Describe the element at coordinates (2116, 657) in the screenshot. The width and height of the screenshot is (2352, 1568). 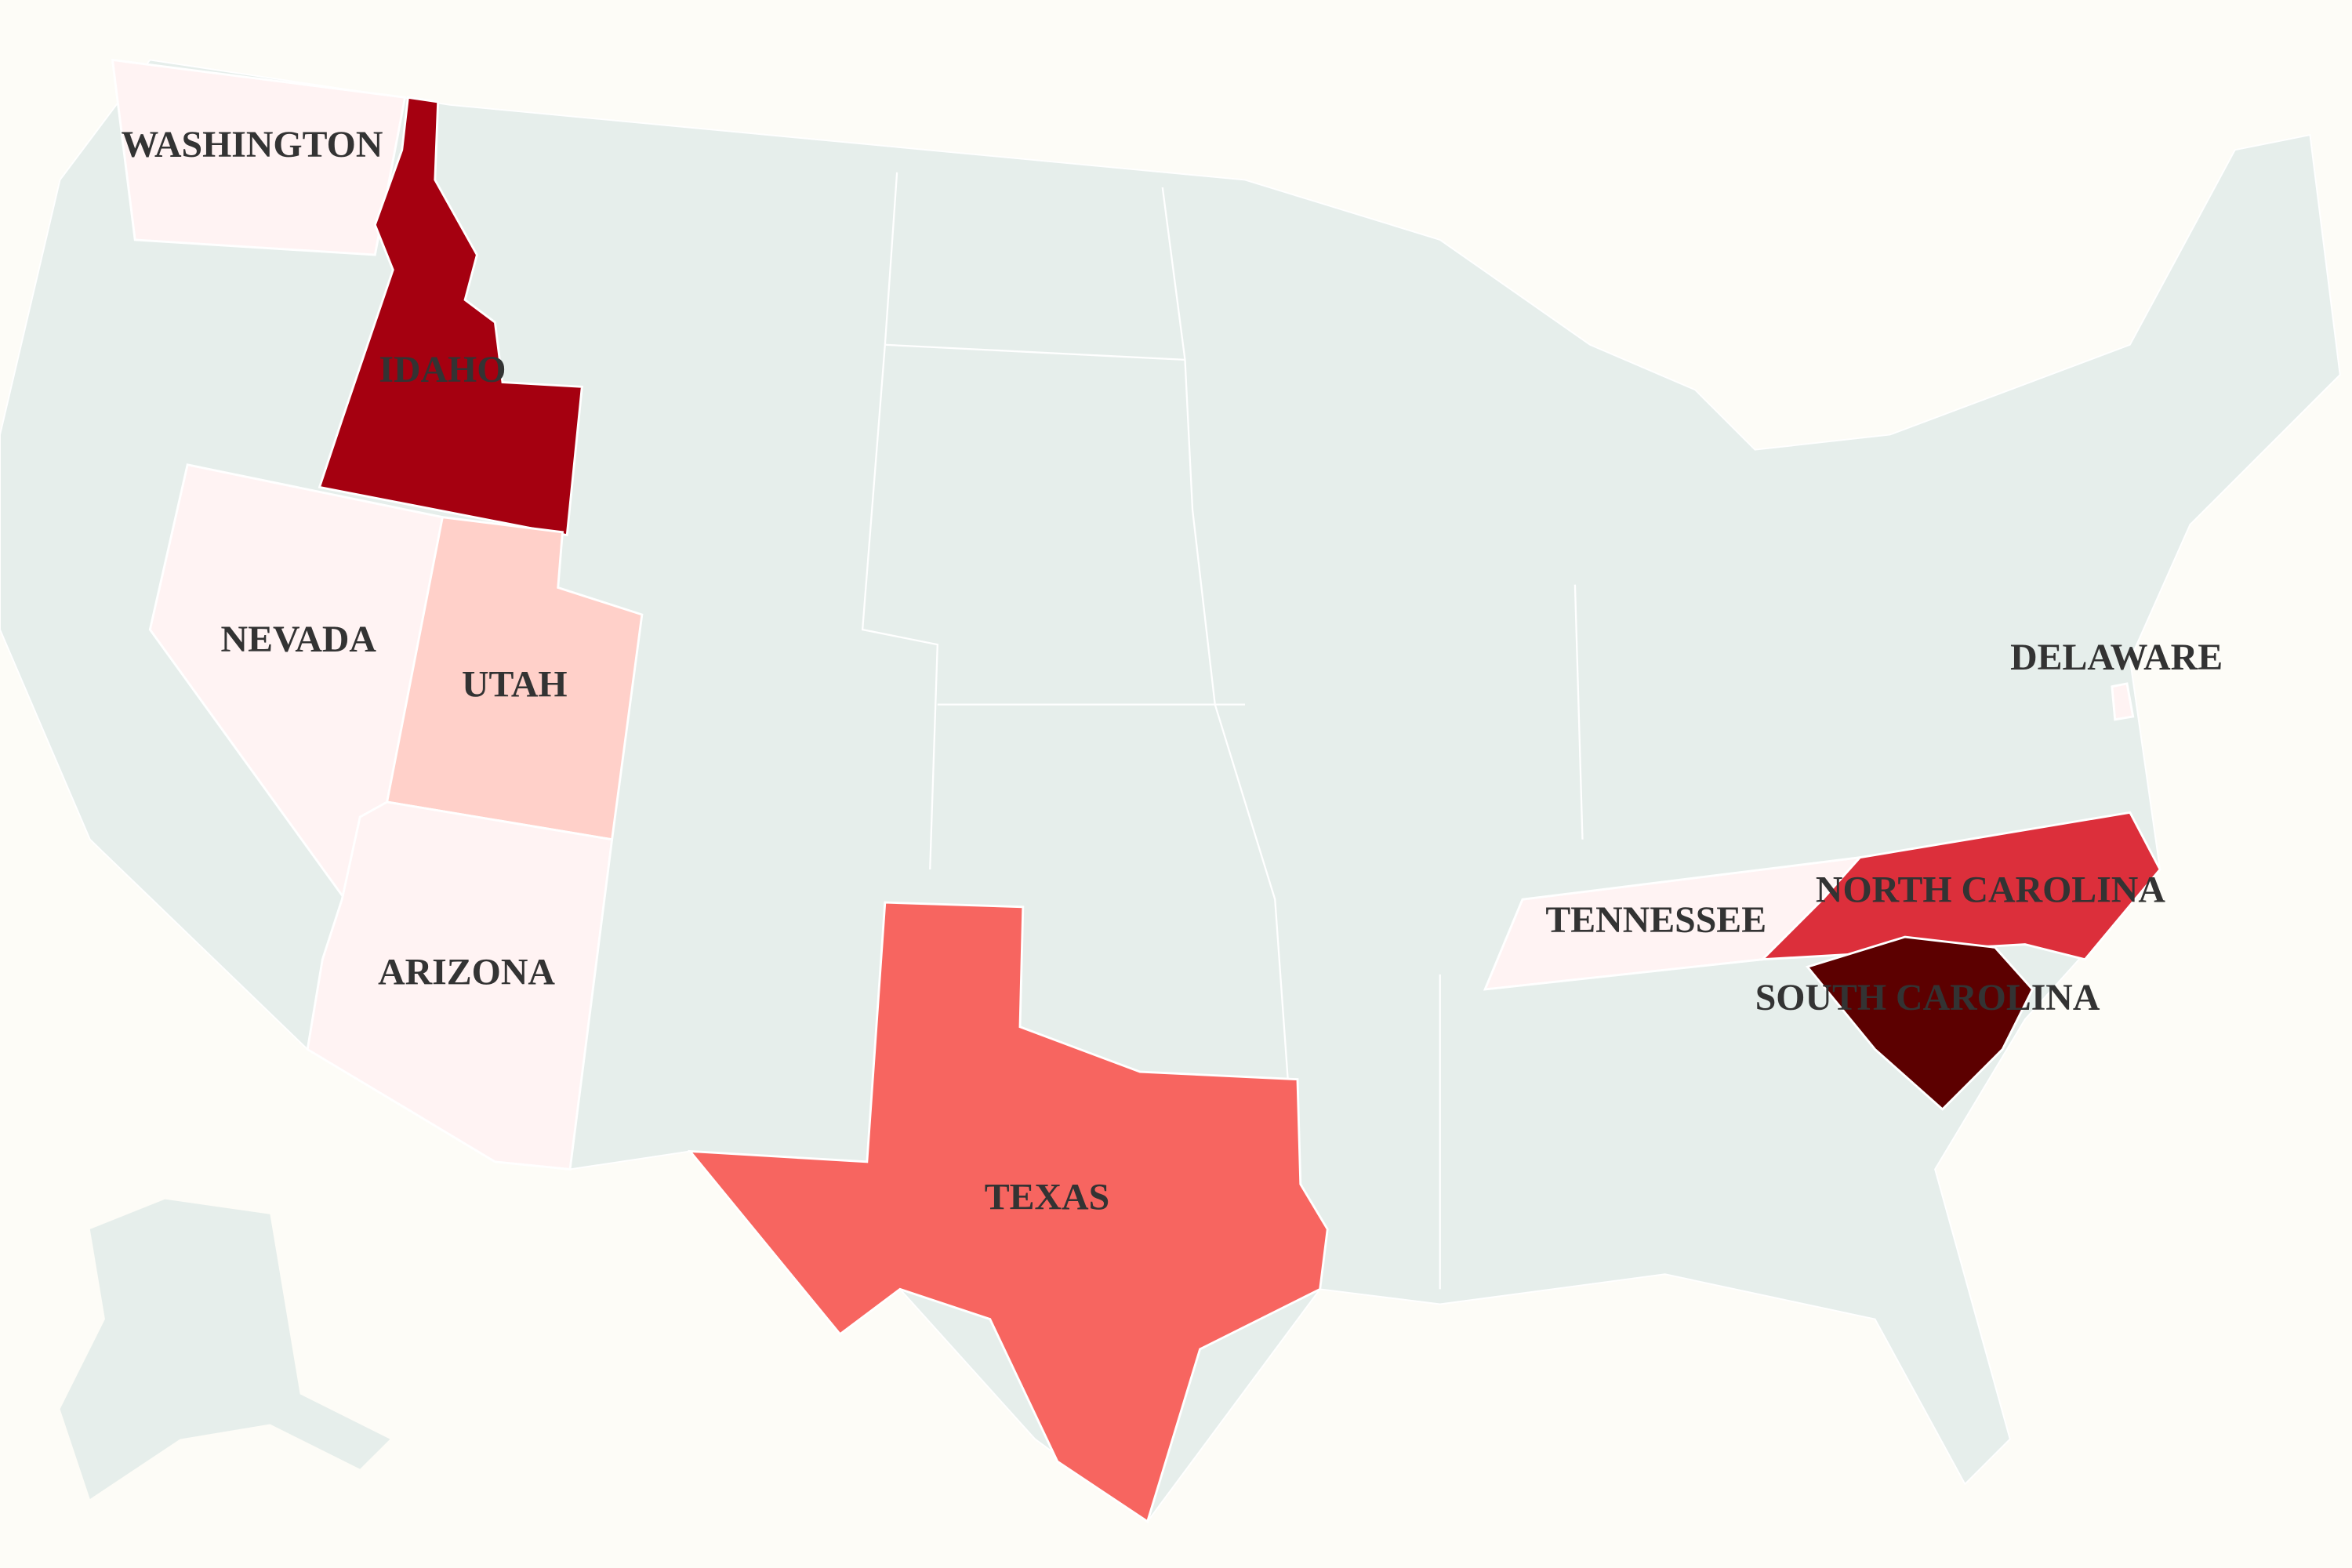
I see `state-label: DELAWARE` at that location.